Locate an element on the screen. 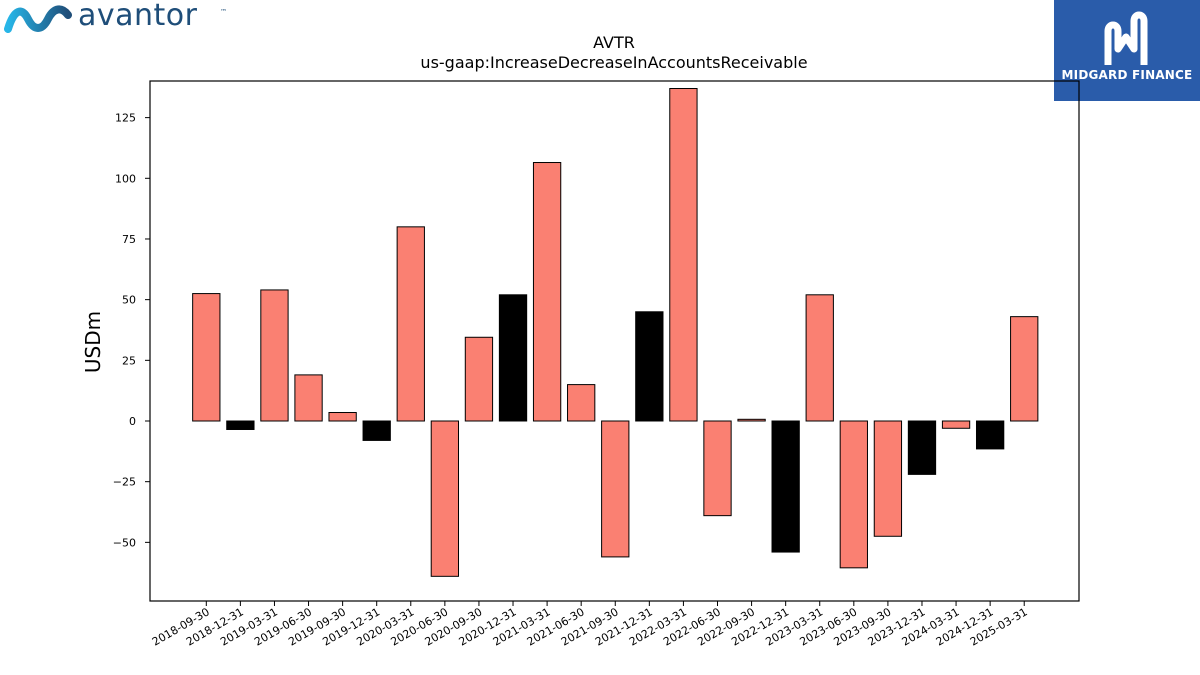 The image size is (1200, 675). y-tick-label: 75 is located at coordinates (129, 239).